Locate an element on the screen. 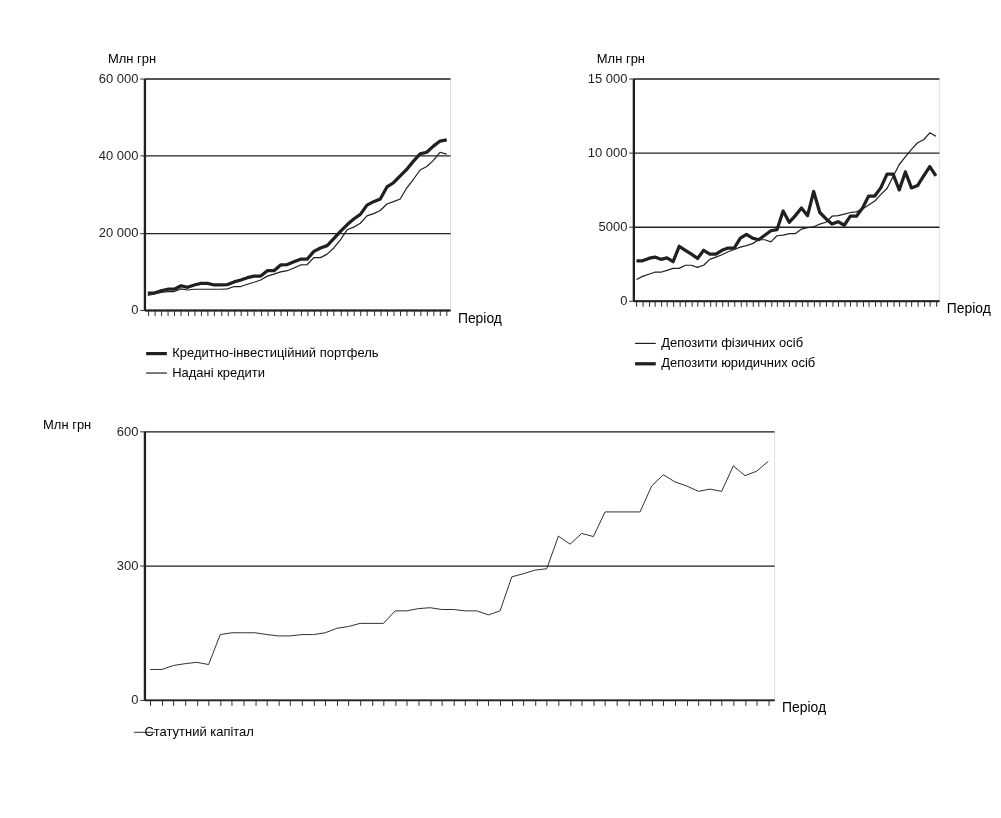  y-tick-label: 40 000 is located at coordinates (118, 155).